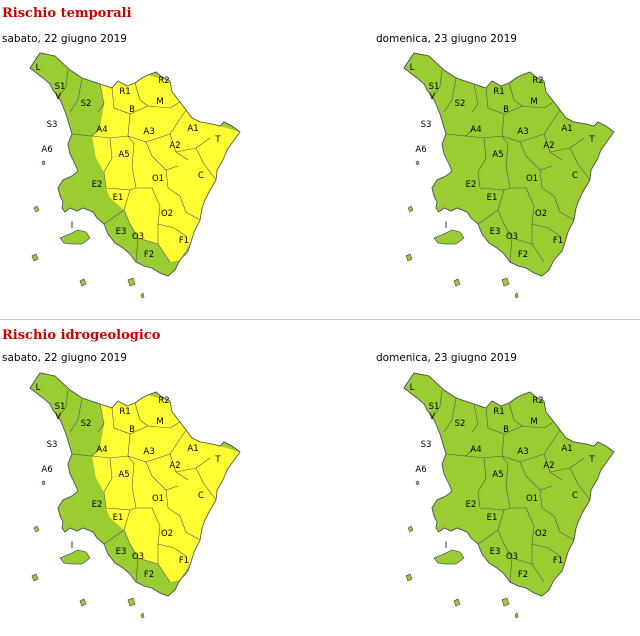 The image size is (640, 636). I want to click on zone-label-a2: A2, so click(174, 466).